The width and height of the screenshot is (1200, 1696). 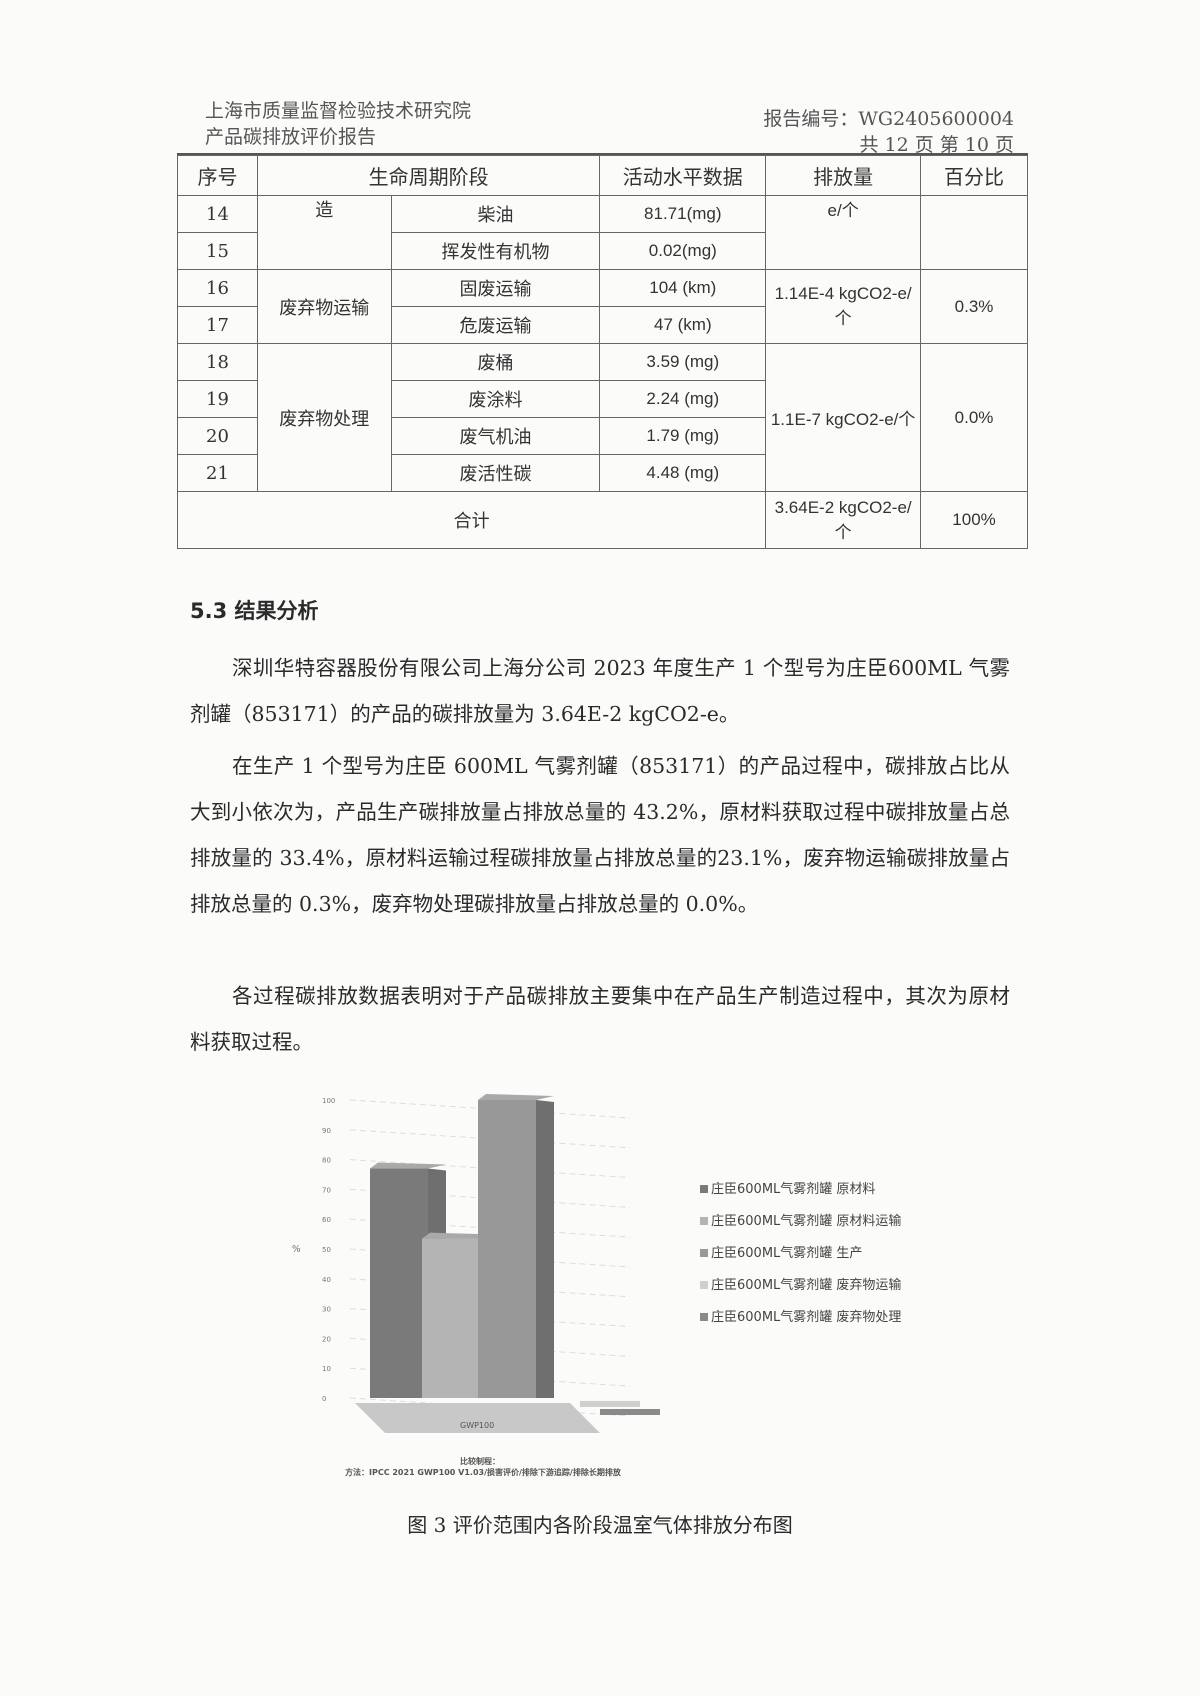 What do you see at coordinates (217, 436) in the screenshot?
I see `row-no: 20` at bounding box center [217, 436].